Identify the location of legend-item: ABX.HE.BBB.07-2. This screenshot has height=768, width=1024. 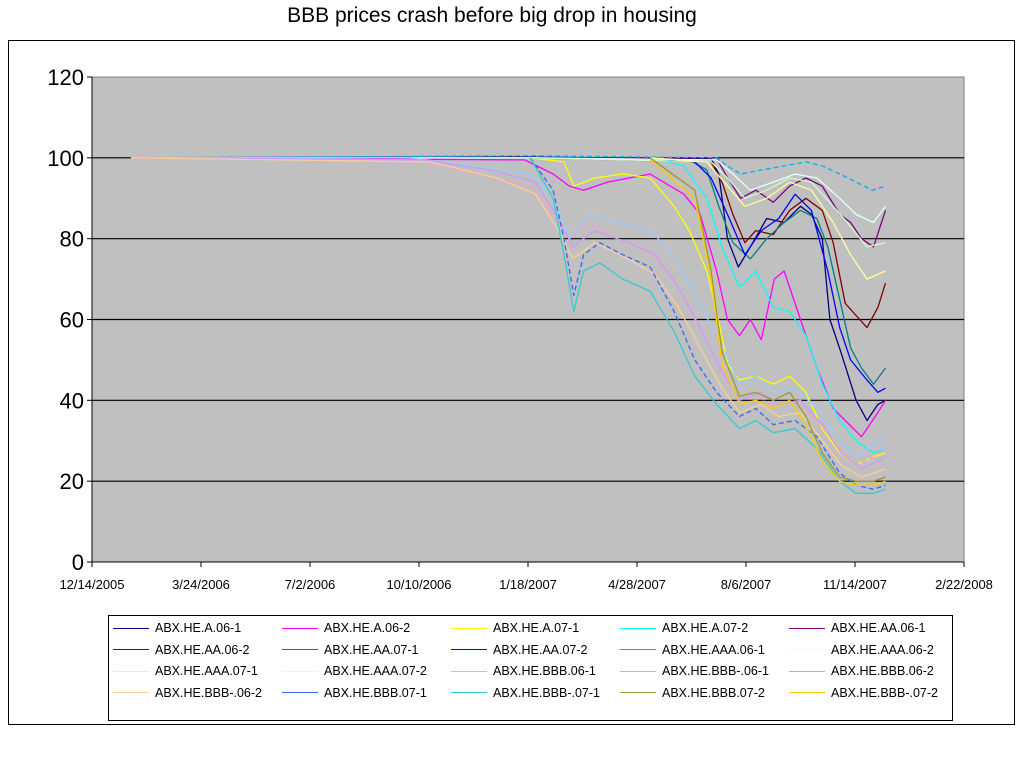
(692, 693).